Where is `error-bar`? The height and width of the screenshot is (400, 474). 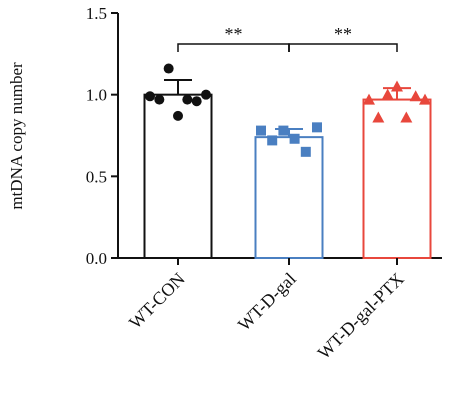
error-bar is located at coordinates (178, 86).